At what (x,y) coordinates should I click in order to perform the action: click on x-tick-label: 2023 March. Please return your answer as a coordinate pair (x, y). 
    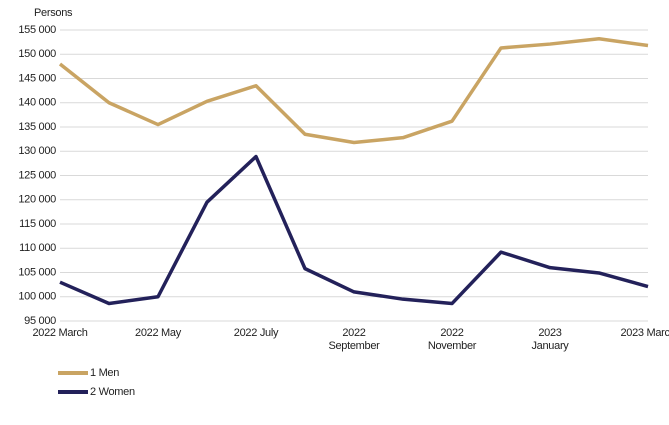
    Looking at the image, I should click on (644, 333).